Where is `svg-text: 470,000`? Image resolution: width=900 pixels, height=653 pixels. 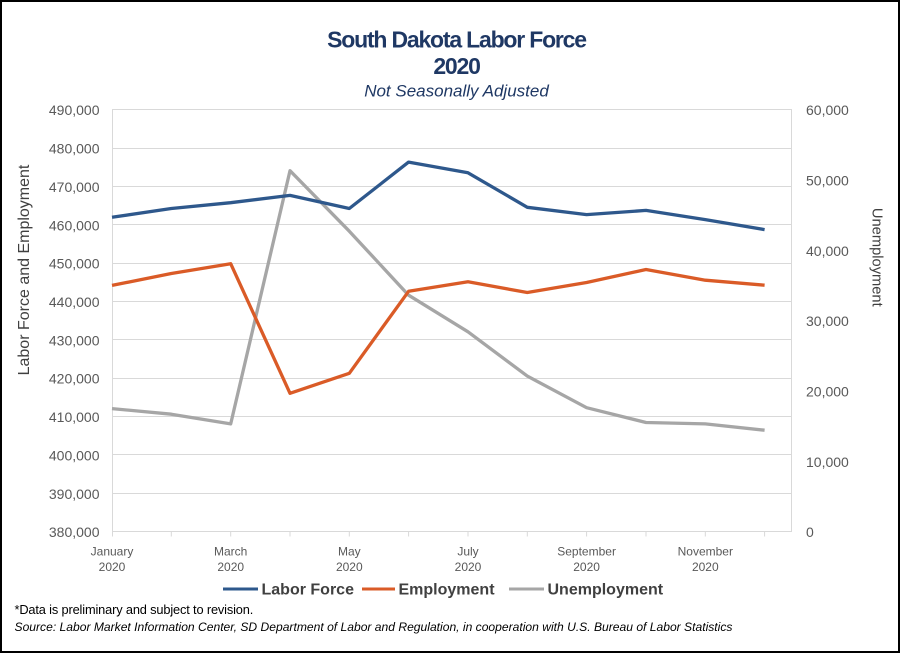
svg-text: 470,000 is located at coordinates (74, 187).